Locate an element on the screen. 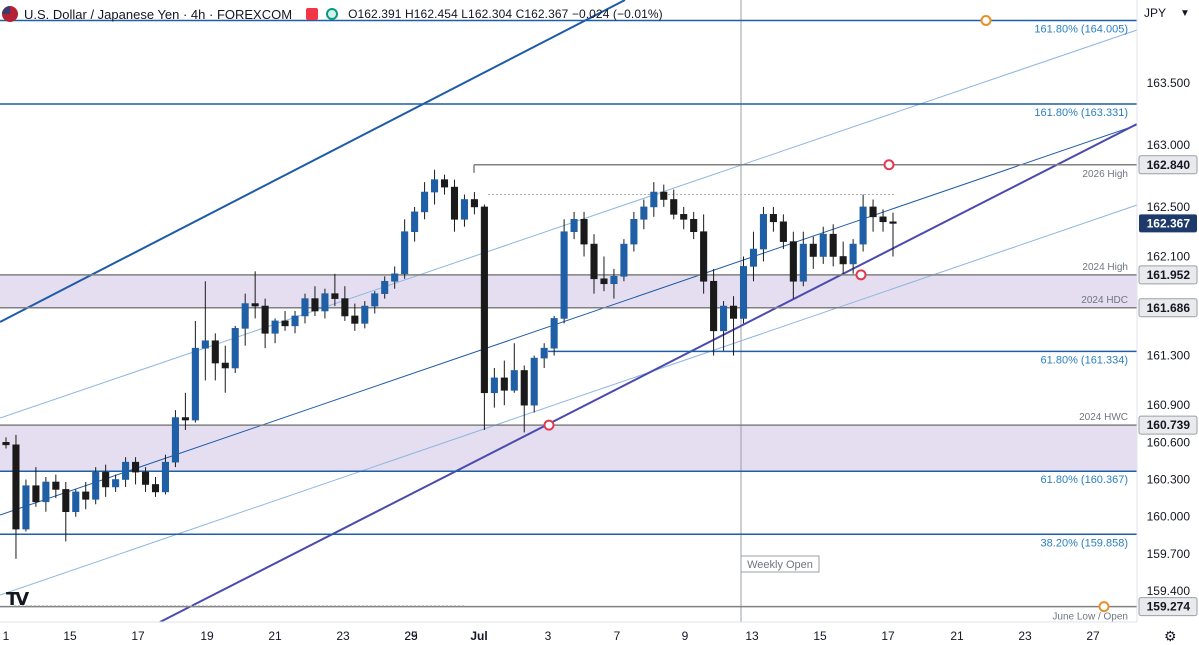 The height and width of the screenshot is (645, 1199). x-tick-label-17: 23 is located at coordinates (1025, 636).